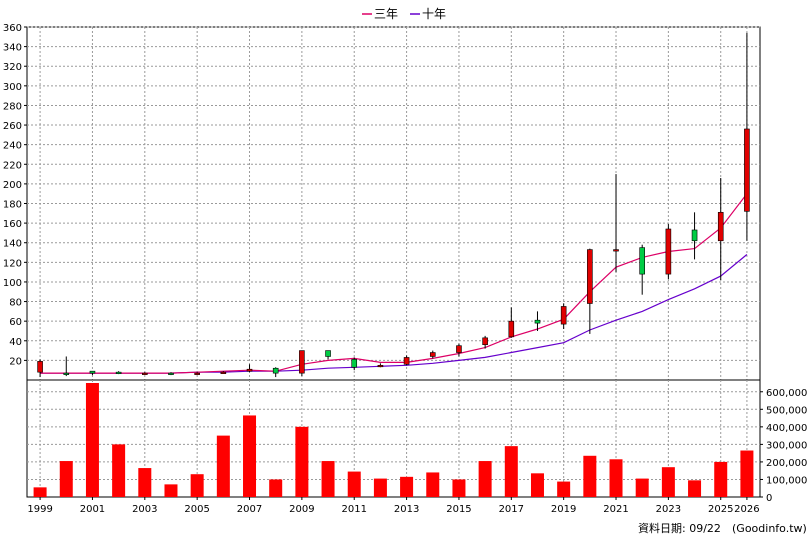  I want to click on x-tick-label: 2003, so click(144, 509).